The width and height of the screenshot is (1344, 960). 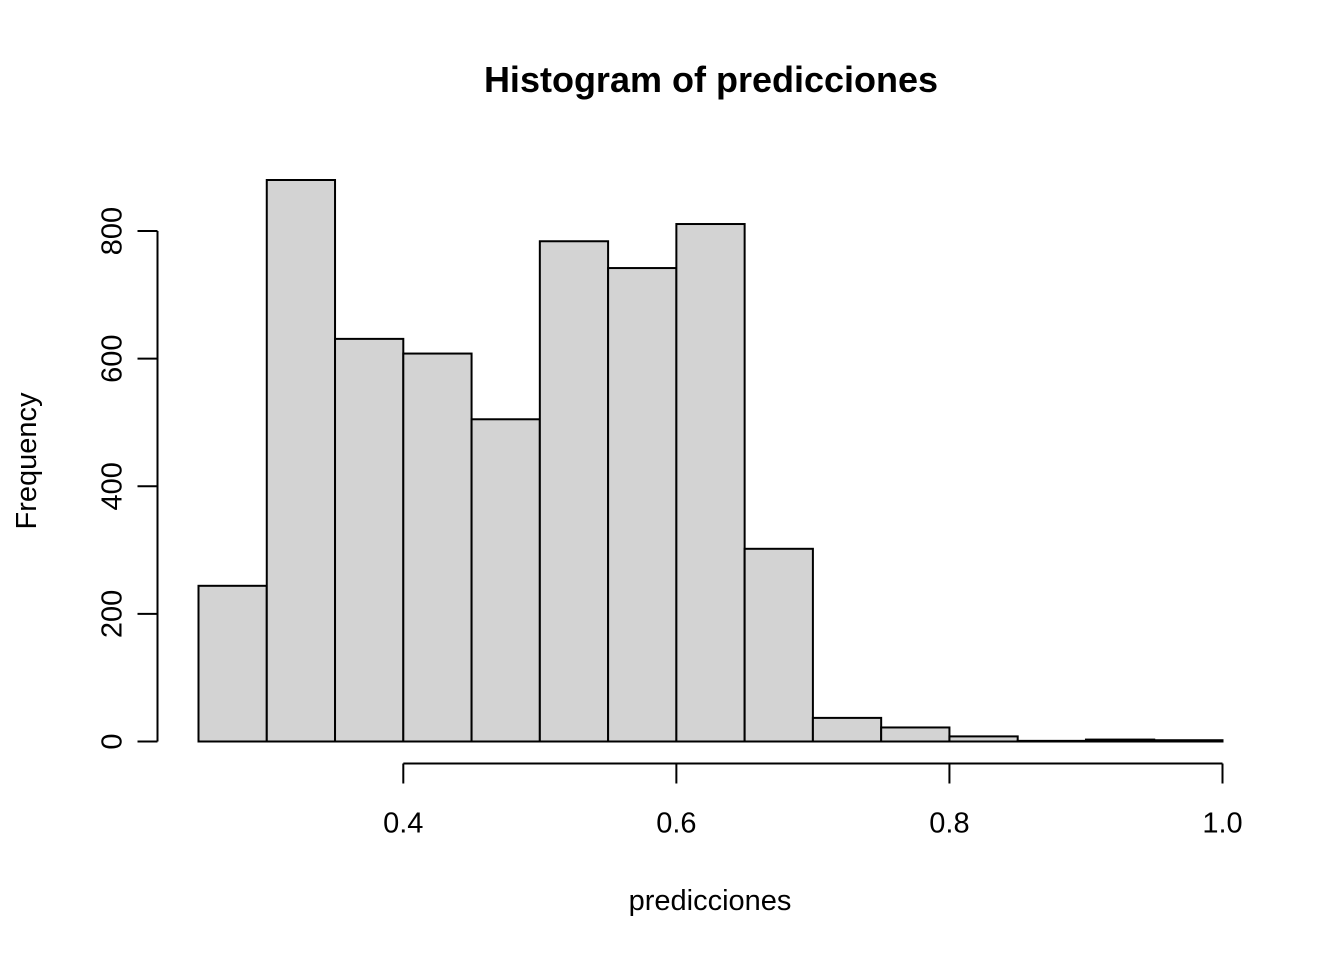 What do you see at coordinates (27, 461) in the screenshot?
I see `y-axis-label: Frequency` at bounding box center [27, 461].